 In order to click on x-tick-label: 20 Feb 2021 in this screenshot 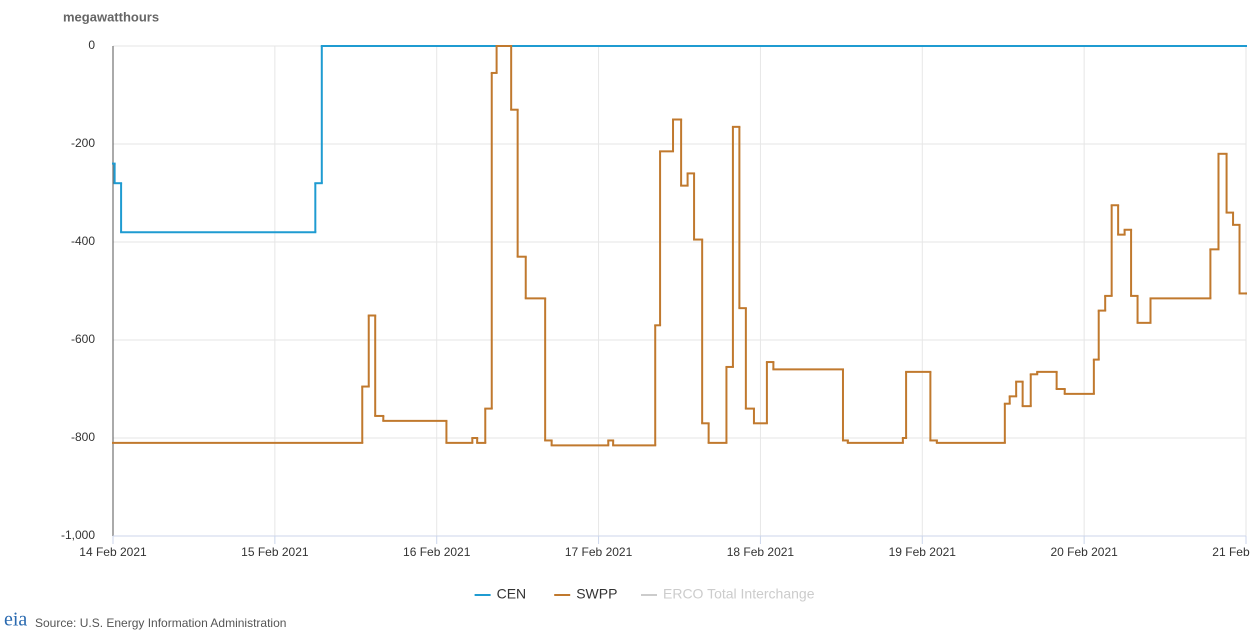, I will do `click(1084, 552)`.